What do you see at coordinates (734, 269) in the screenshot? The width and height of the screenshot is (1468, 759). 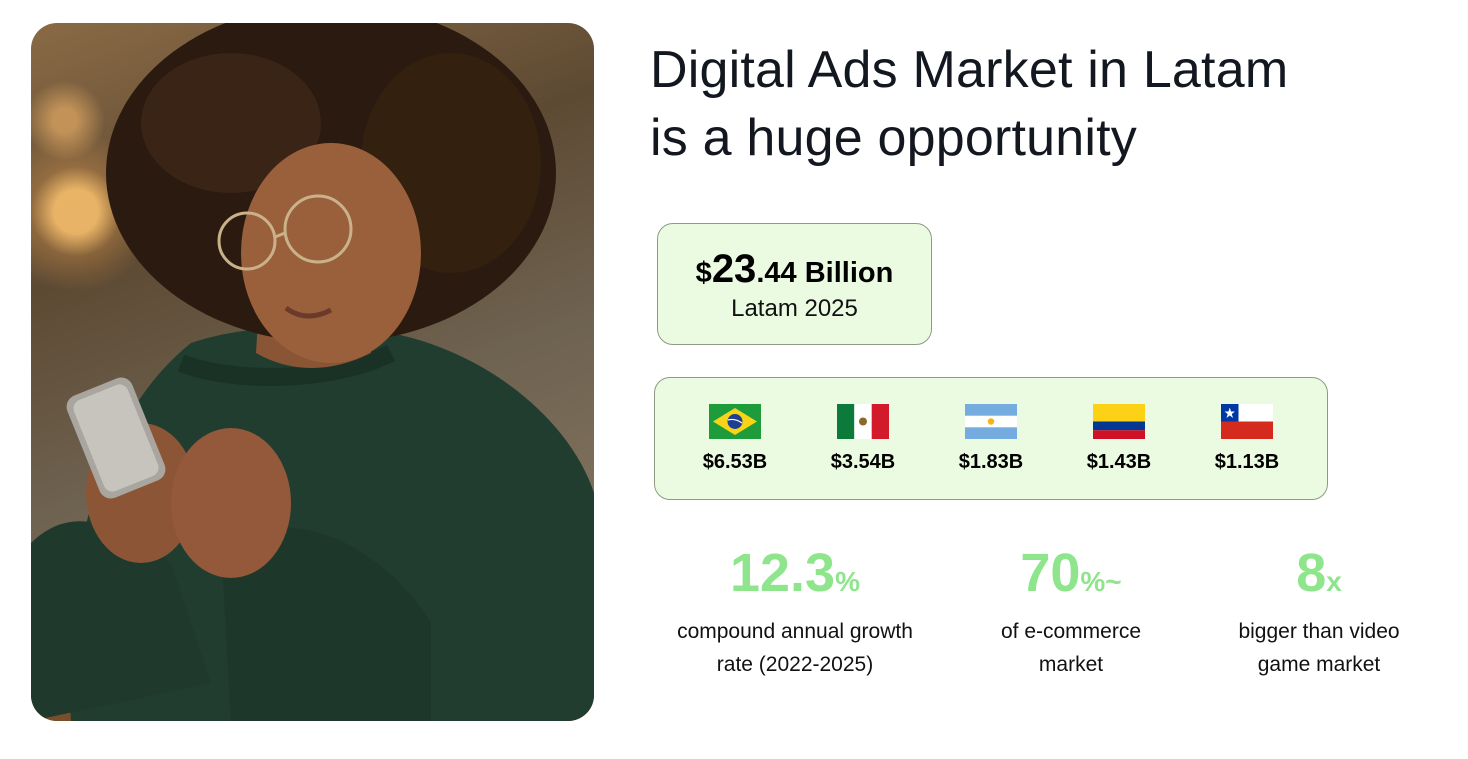 I see `total-whole: 23` at bounding box center [734, 269].